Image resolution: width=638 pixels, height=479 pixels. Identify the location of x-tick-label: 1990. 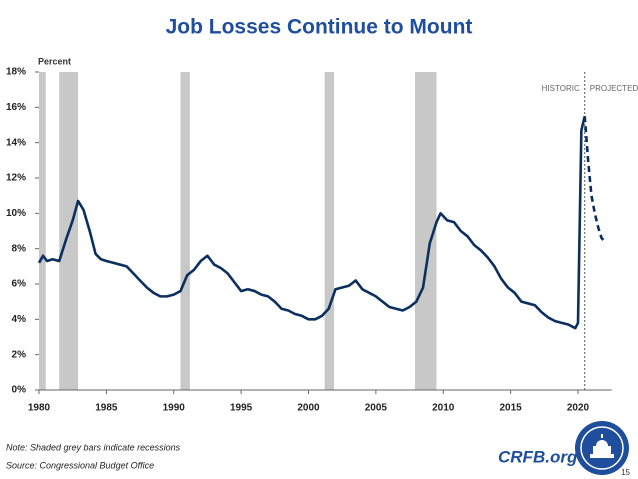
(174, 408).